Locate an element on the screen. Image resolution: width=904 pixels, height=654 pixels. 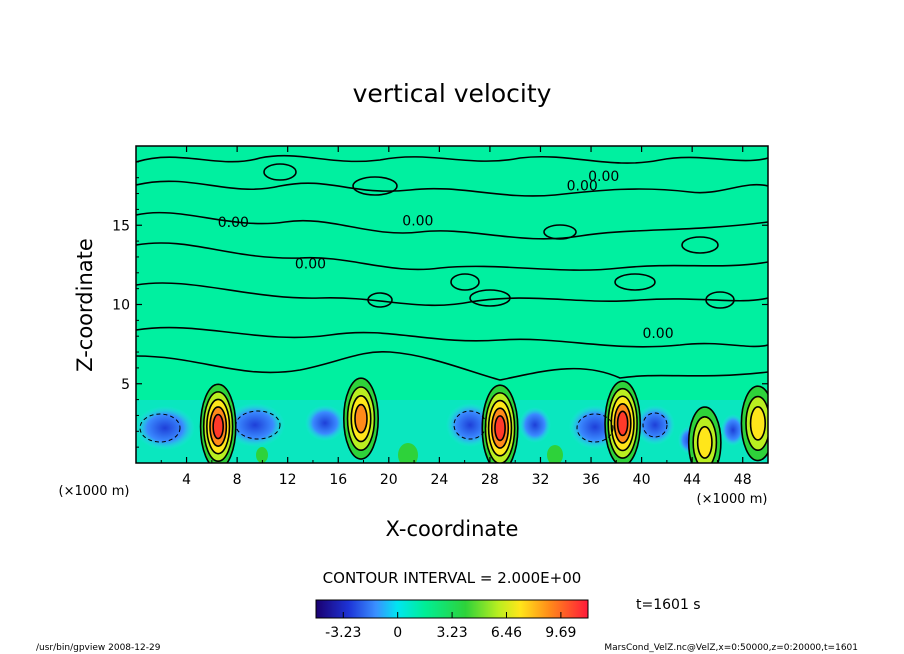
negative-contours is located at coordinates (403, 426).